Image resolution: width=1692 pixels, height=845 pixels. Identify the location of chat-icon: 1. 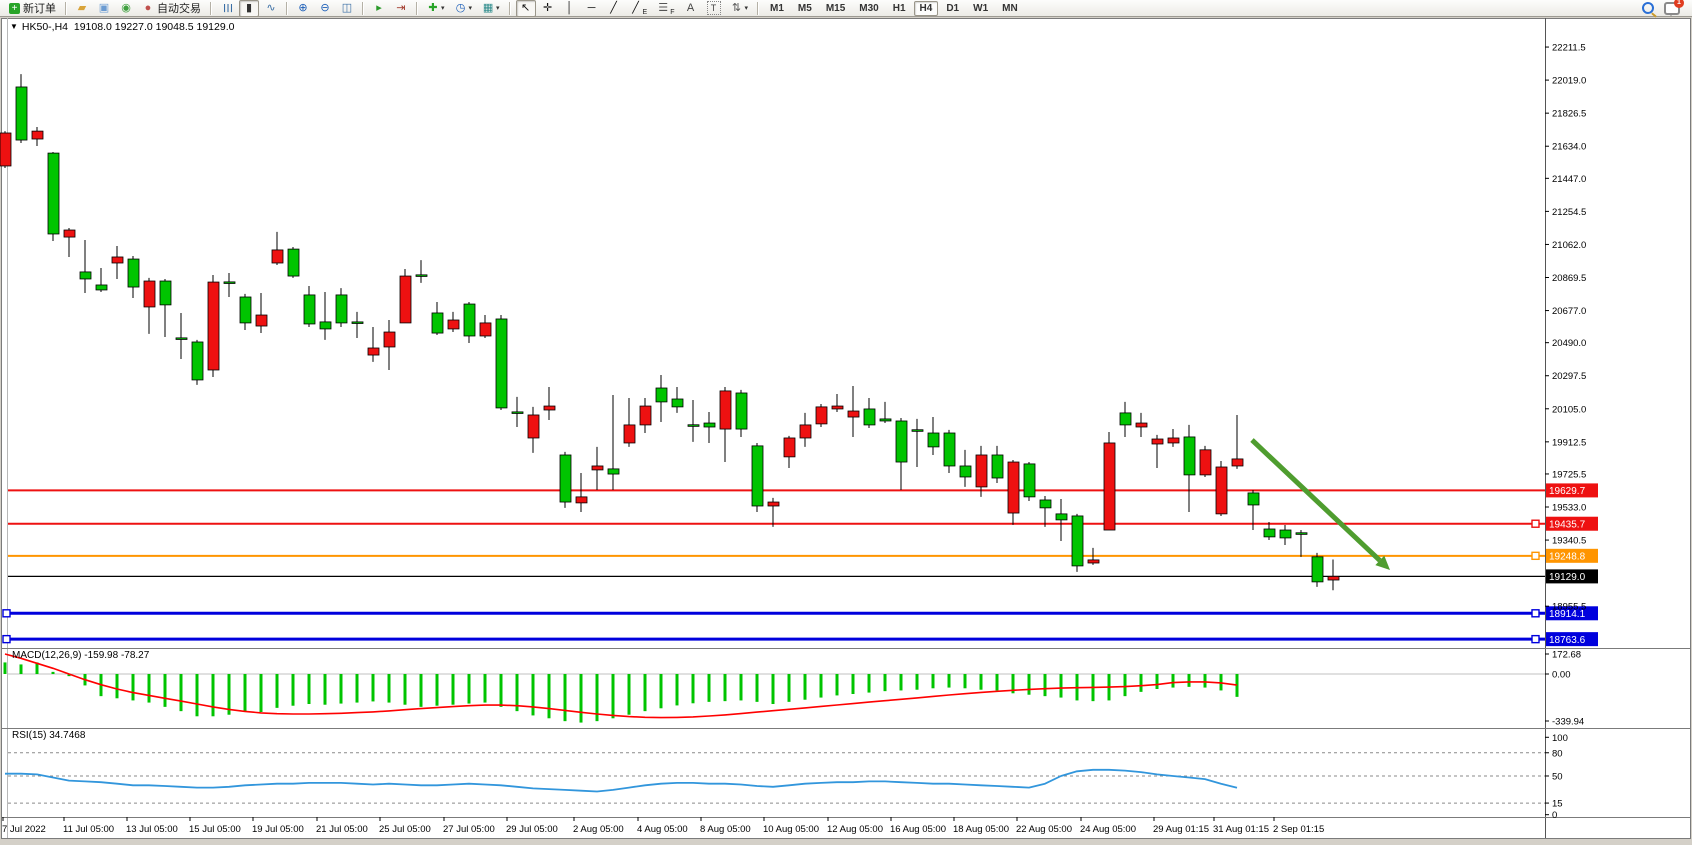
(1674, 8).